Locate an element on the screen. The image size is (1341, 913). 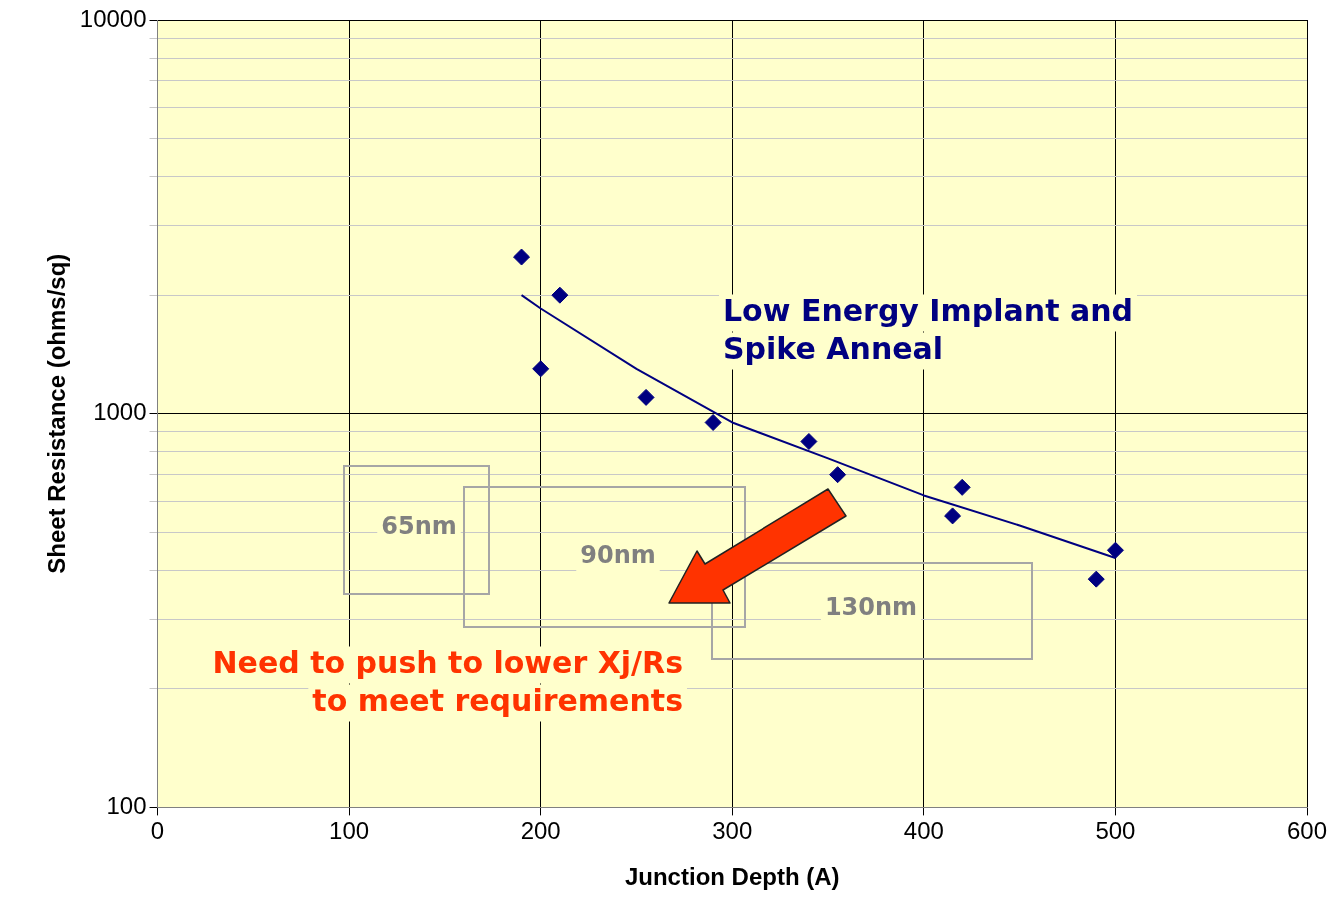
y-tick-label: 100 is located at coordinates (126, 806).